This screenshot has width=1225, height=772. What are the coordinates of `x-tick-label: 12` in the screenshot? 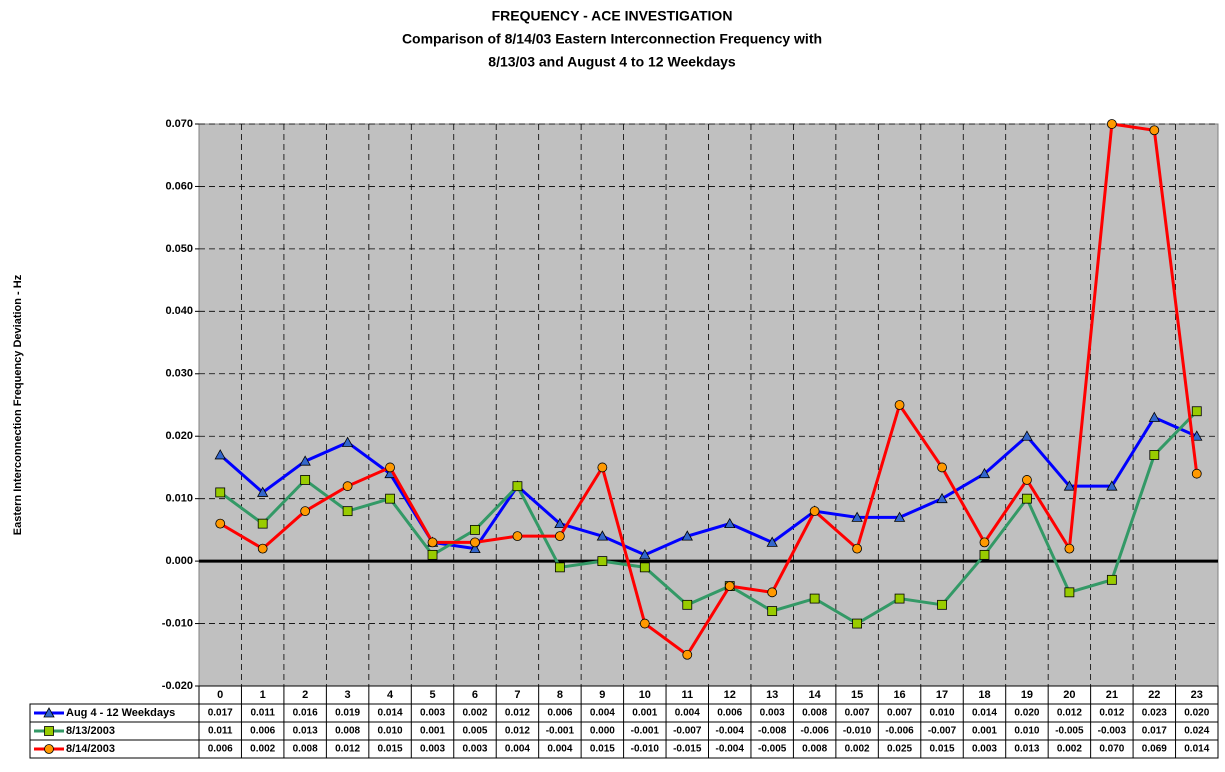 It's located at (730, 695).